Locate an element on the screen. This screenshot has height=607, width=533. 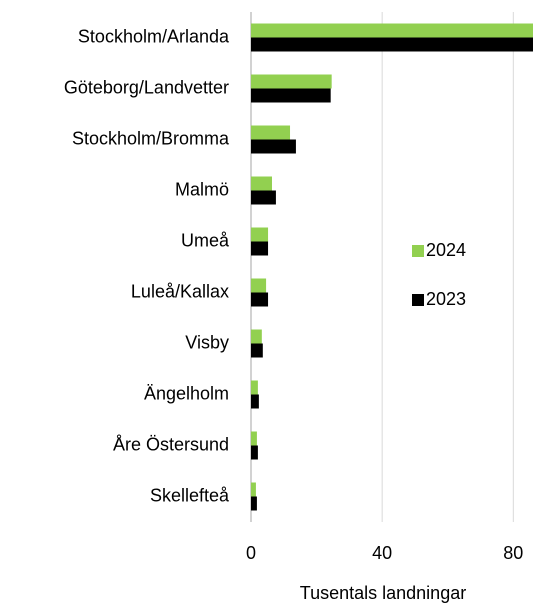
legend-label: 2023 is located at coordinates (446, 299).